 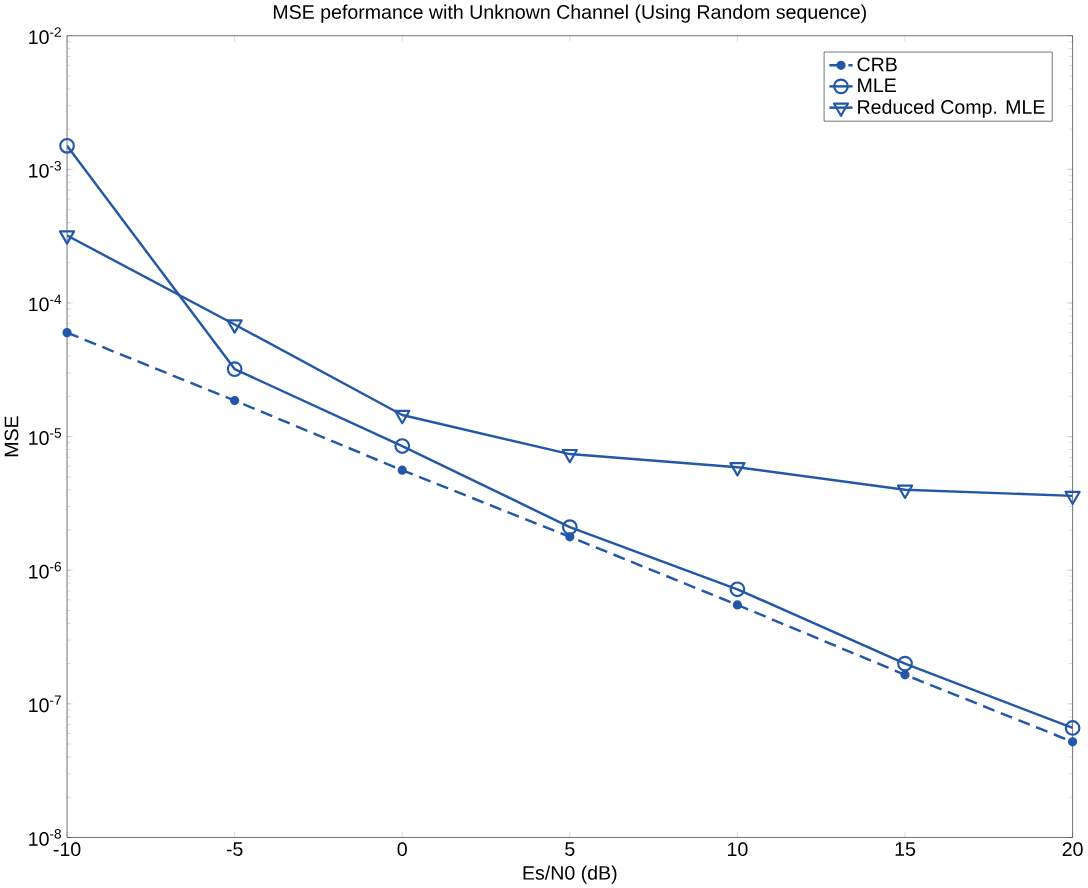 What do you see at coordinates (877, 85) in the screenshot?
I see `legend-label: MLE` at bounding box center [877, 85].